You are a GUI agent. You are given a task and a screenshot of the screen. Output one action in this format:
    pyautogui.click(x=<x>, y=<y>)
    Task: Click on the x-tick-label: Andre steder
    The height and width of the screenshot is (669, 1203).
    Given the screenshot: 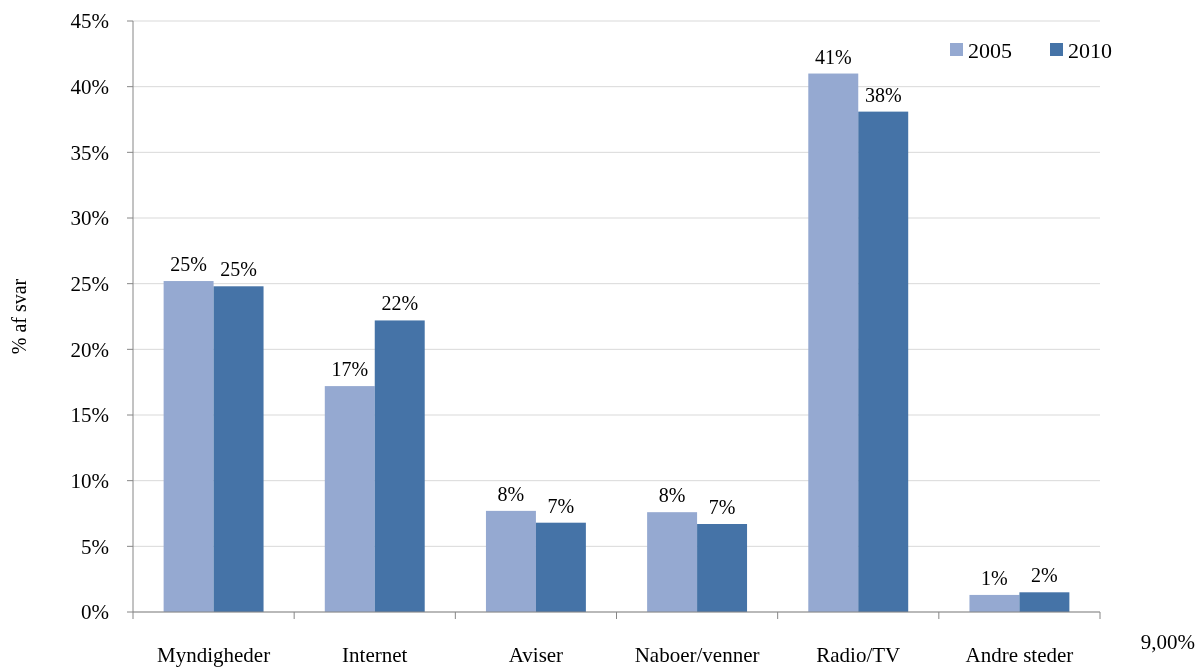 What is the action you would take?
    pyautogui.click(x=1019, y=655)
    